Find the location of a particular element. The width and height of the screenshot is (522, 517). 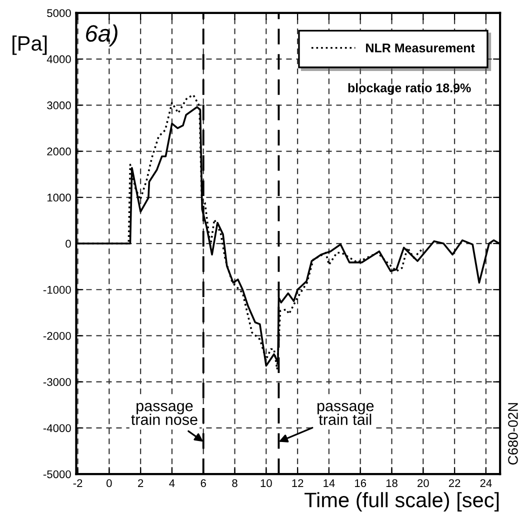

x-tick-label: 20 is located at coordinates (423, 483).